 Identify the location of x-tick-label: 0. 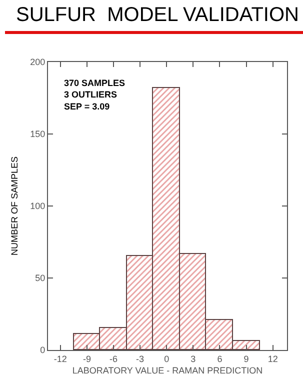
(167, 359).